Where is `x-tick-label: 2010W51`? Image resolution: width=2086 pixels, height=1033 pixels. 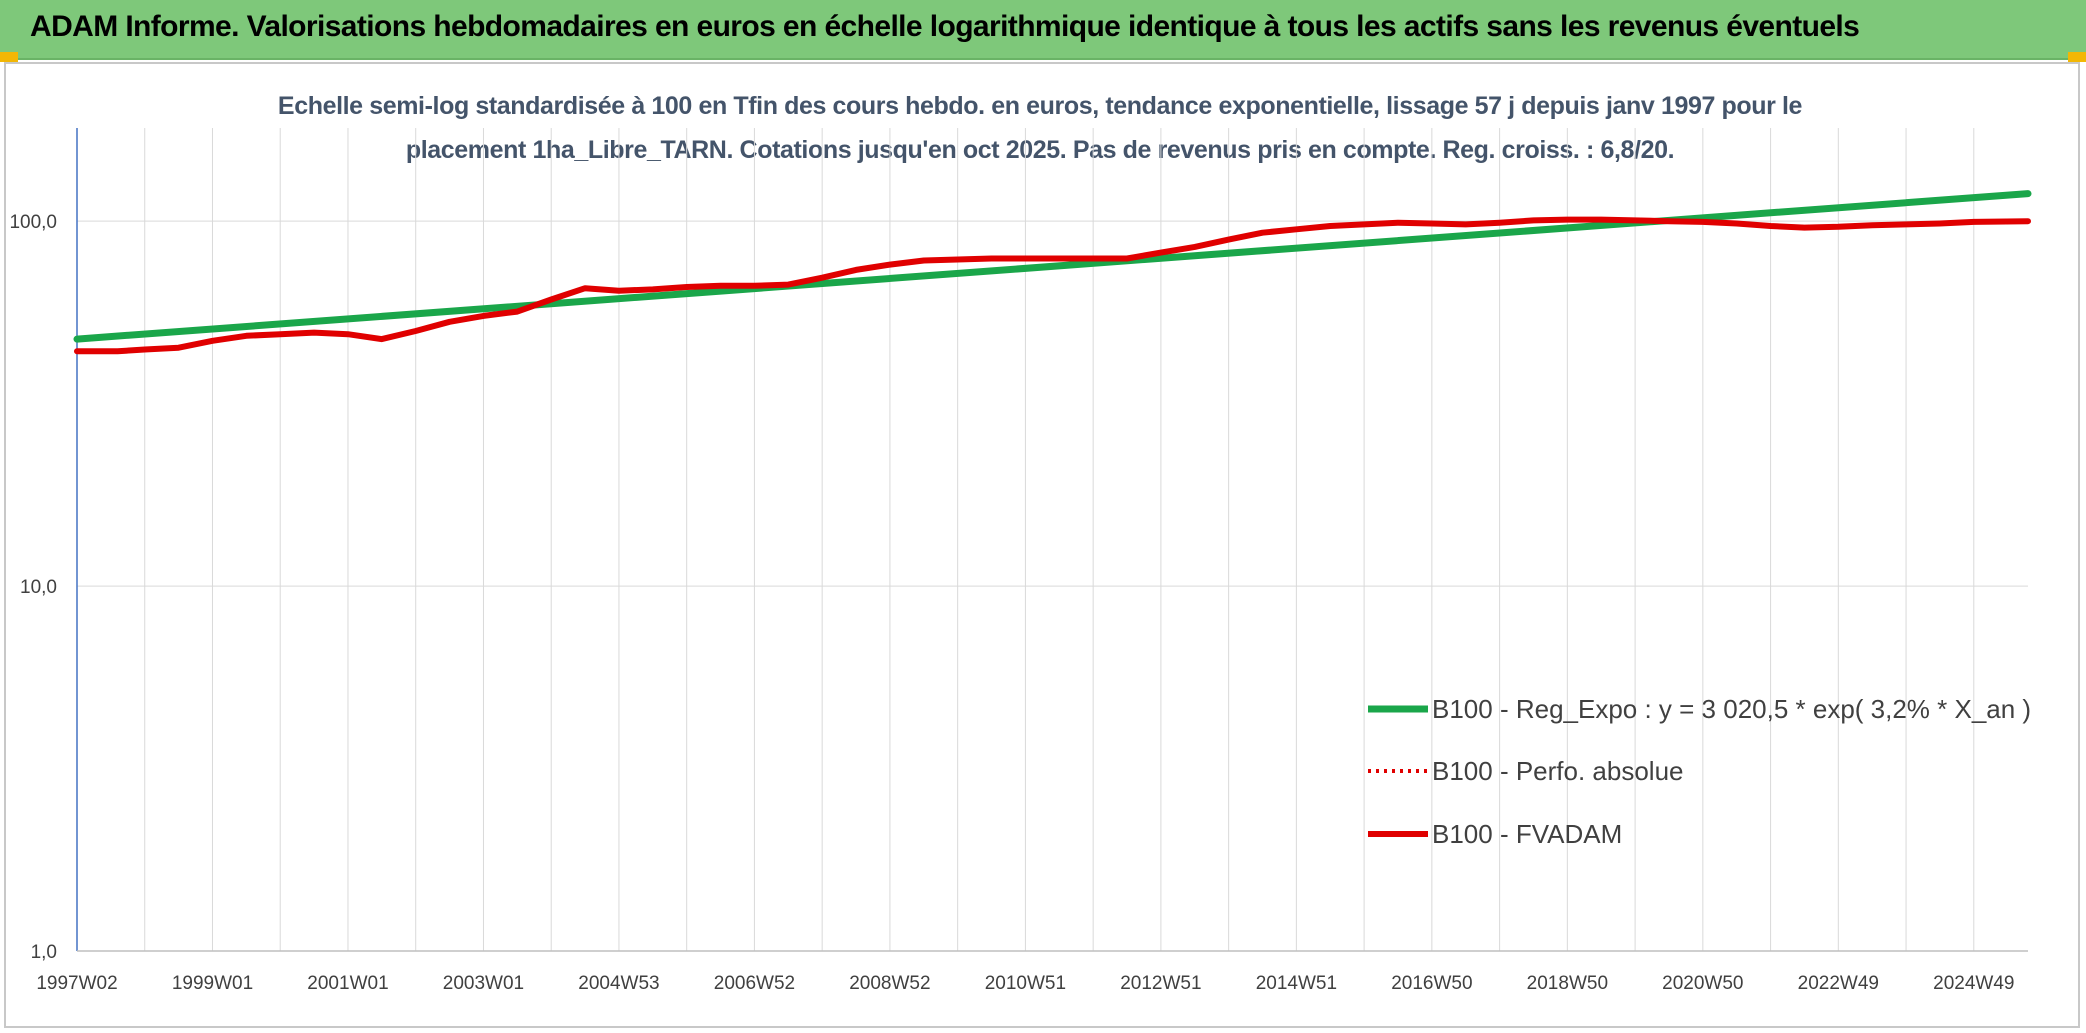 x-tick-label: 2010W51 is located at coordinates (1025, 983).